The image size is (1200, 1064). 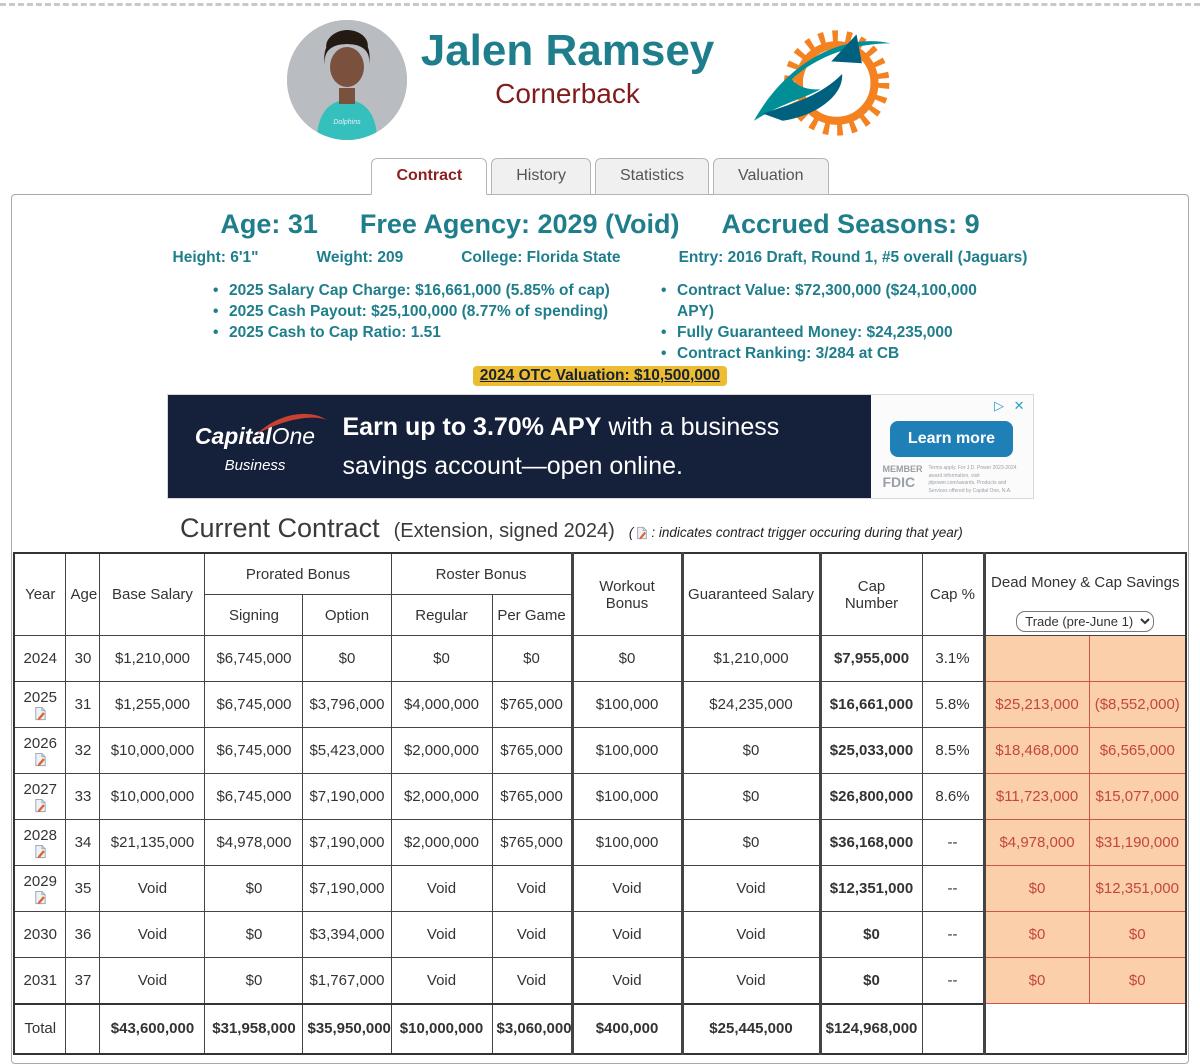 I want to click on per-game-roster-bonus-cell: Void, so click(x=532, y=980).